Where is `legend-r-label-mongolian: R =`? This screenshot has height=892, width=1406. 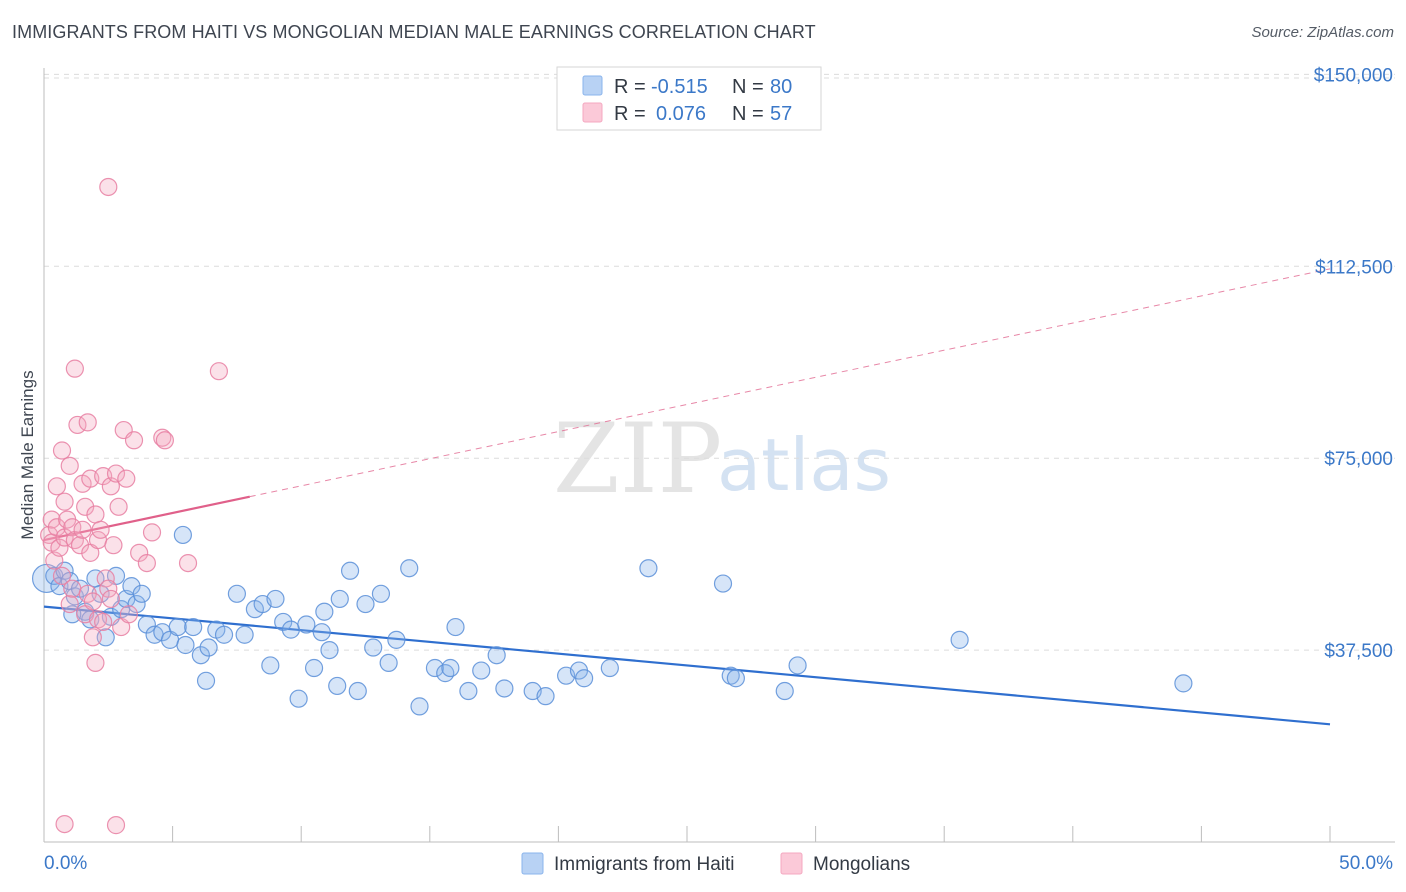
legend-r-label-mongolian: R = is located at coordinates (630, 114).